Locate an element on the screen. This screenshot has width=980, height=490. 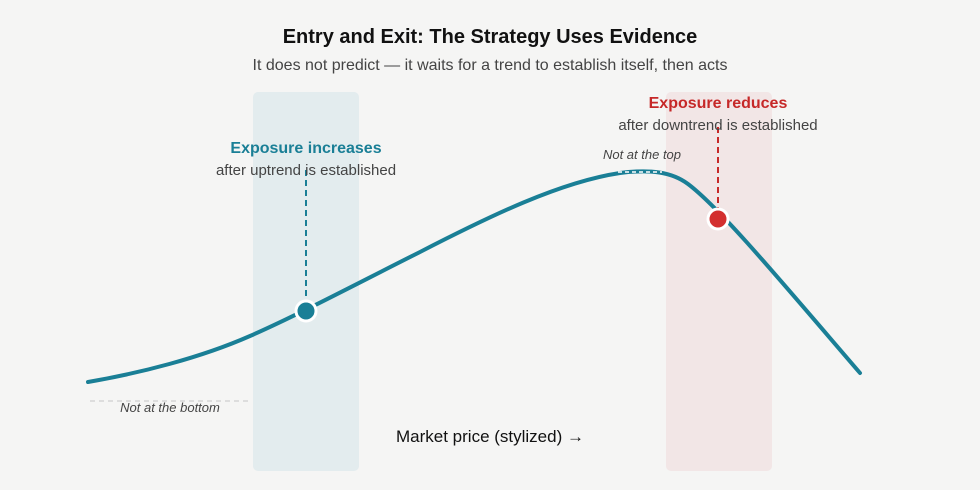
not-at-top-note: Not at the top is located at coordinates (642, 154).